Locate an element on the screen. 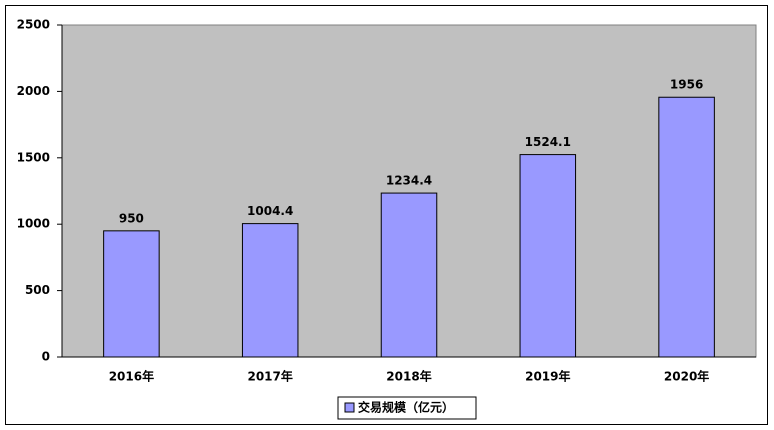  legend-box is located at coordinates (407, 408).